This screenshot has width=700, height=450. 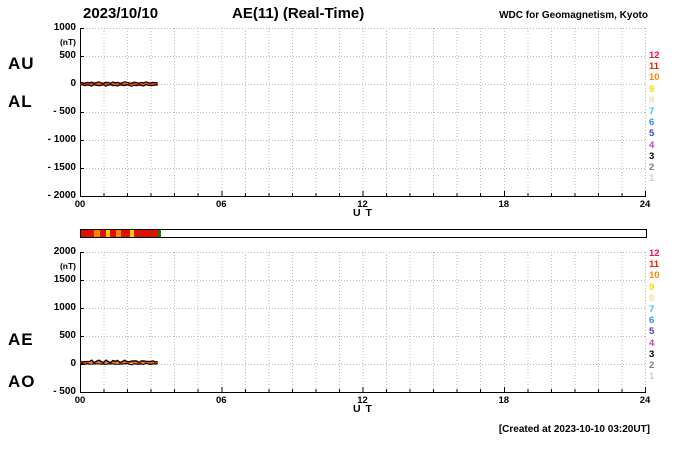 I want to click on source-label: WDC for Geomagnetism, Kyoto, so click(x=573, y=15).